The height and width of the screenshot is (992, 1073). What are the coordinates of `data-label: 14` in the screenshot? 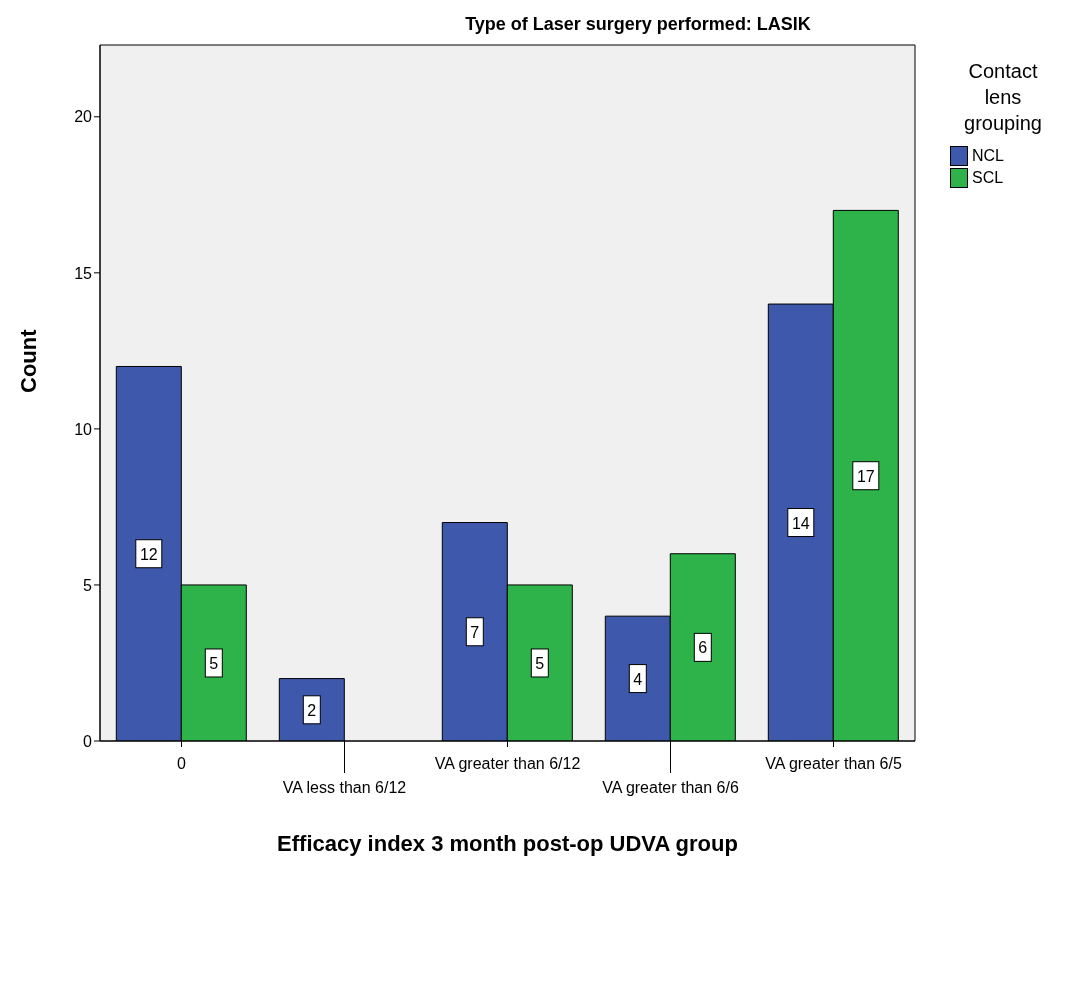 It's located at (800, 523).